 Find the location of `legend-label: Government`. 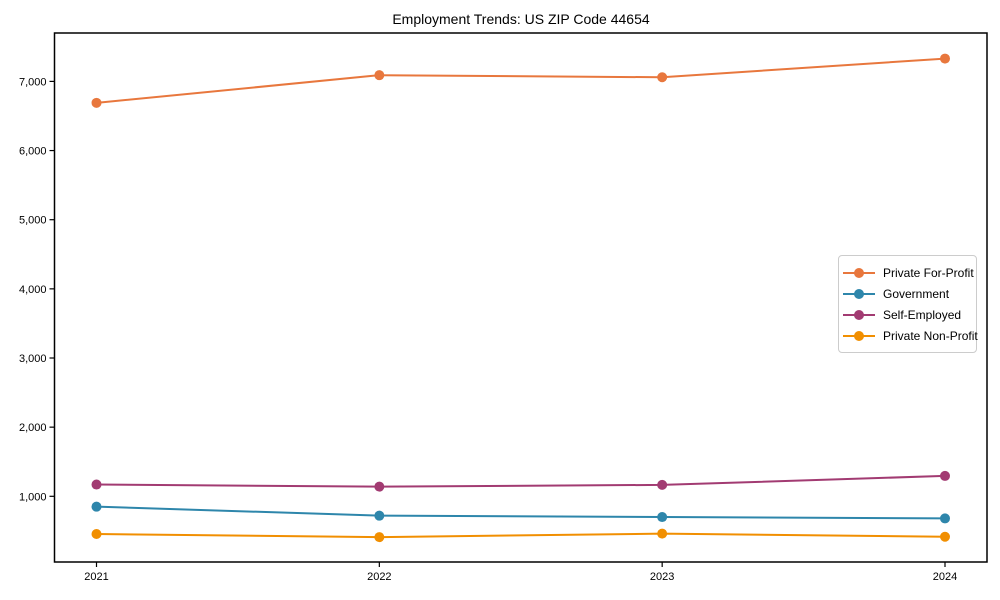

legend-label: Government is located at coordinates (916, 293).